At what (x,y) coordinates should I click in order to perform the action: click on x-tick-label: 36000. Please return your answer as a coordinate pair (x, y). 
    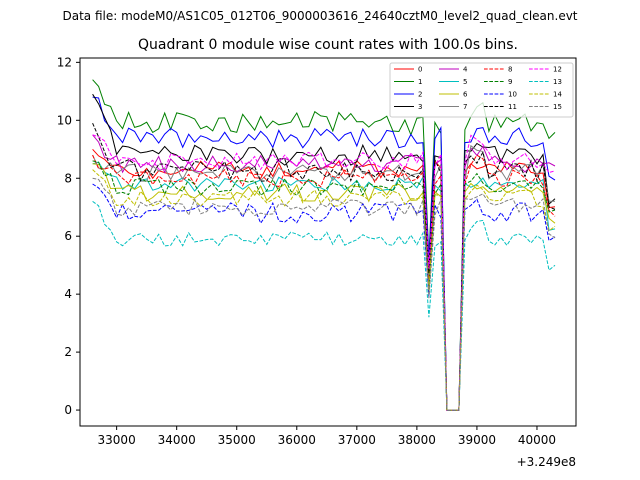
    Looking at the image, I should click on (297, 440).